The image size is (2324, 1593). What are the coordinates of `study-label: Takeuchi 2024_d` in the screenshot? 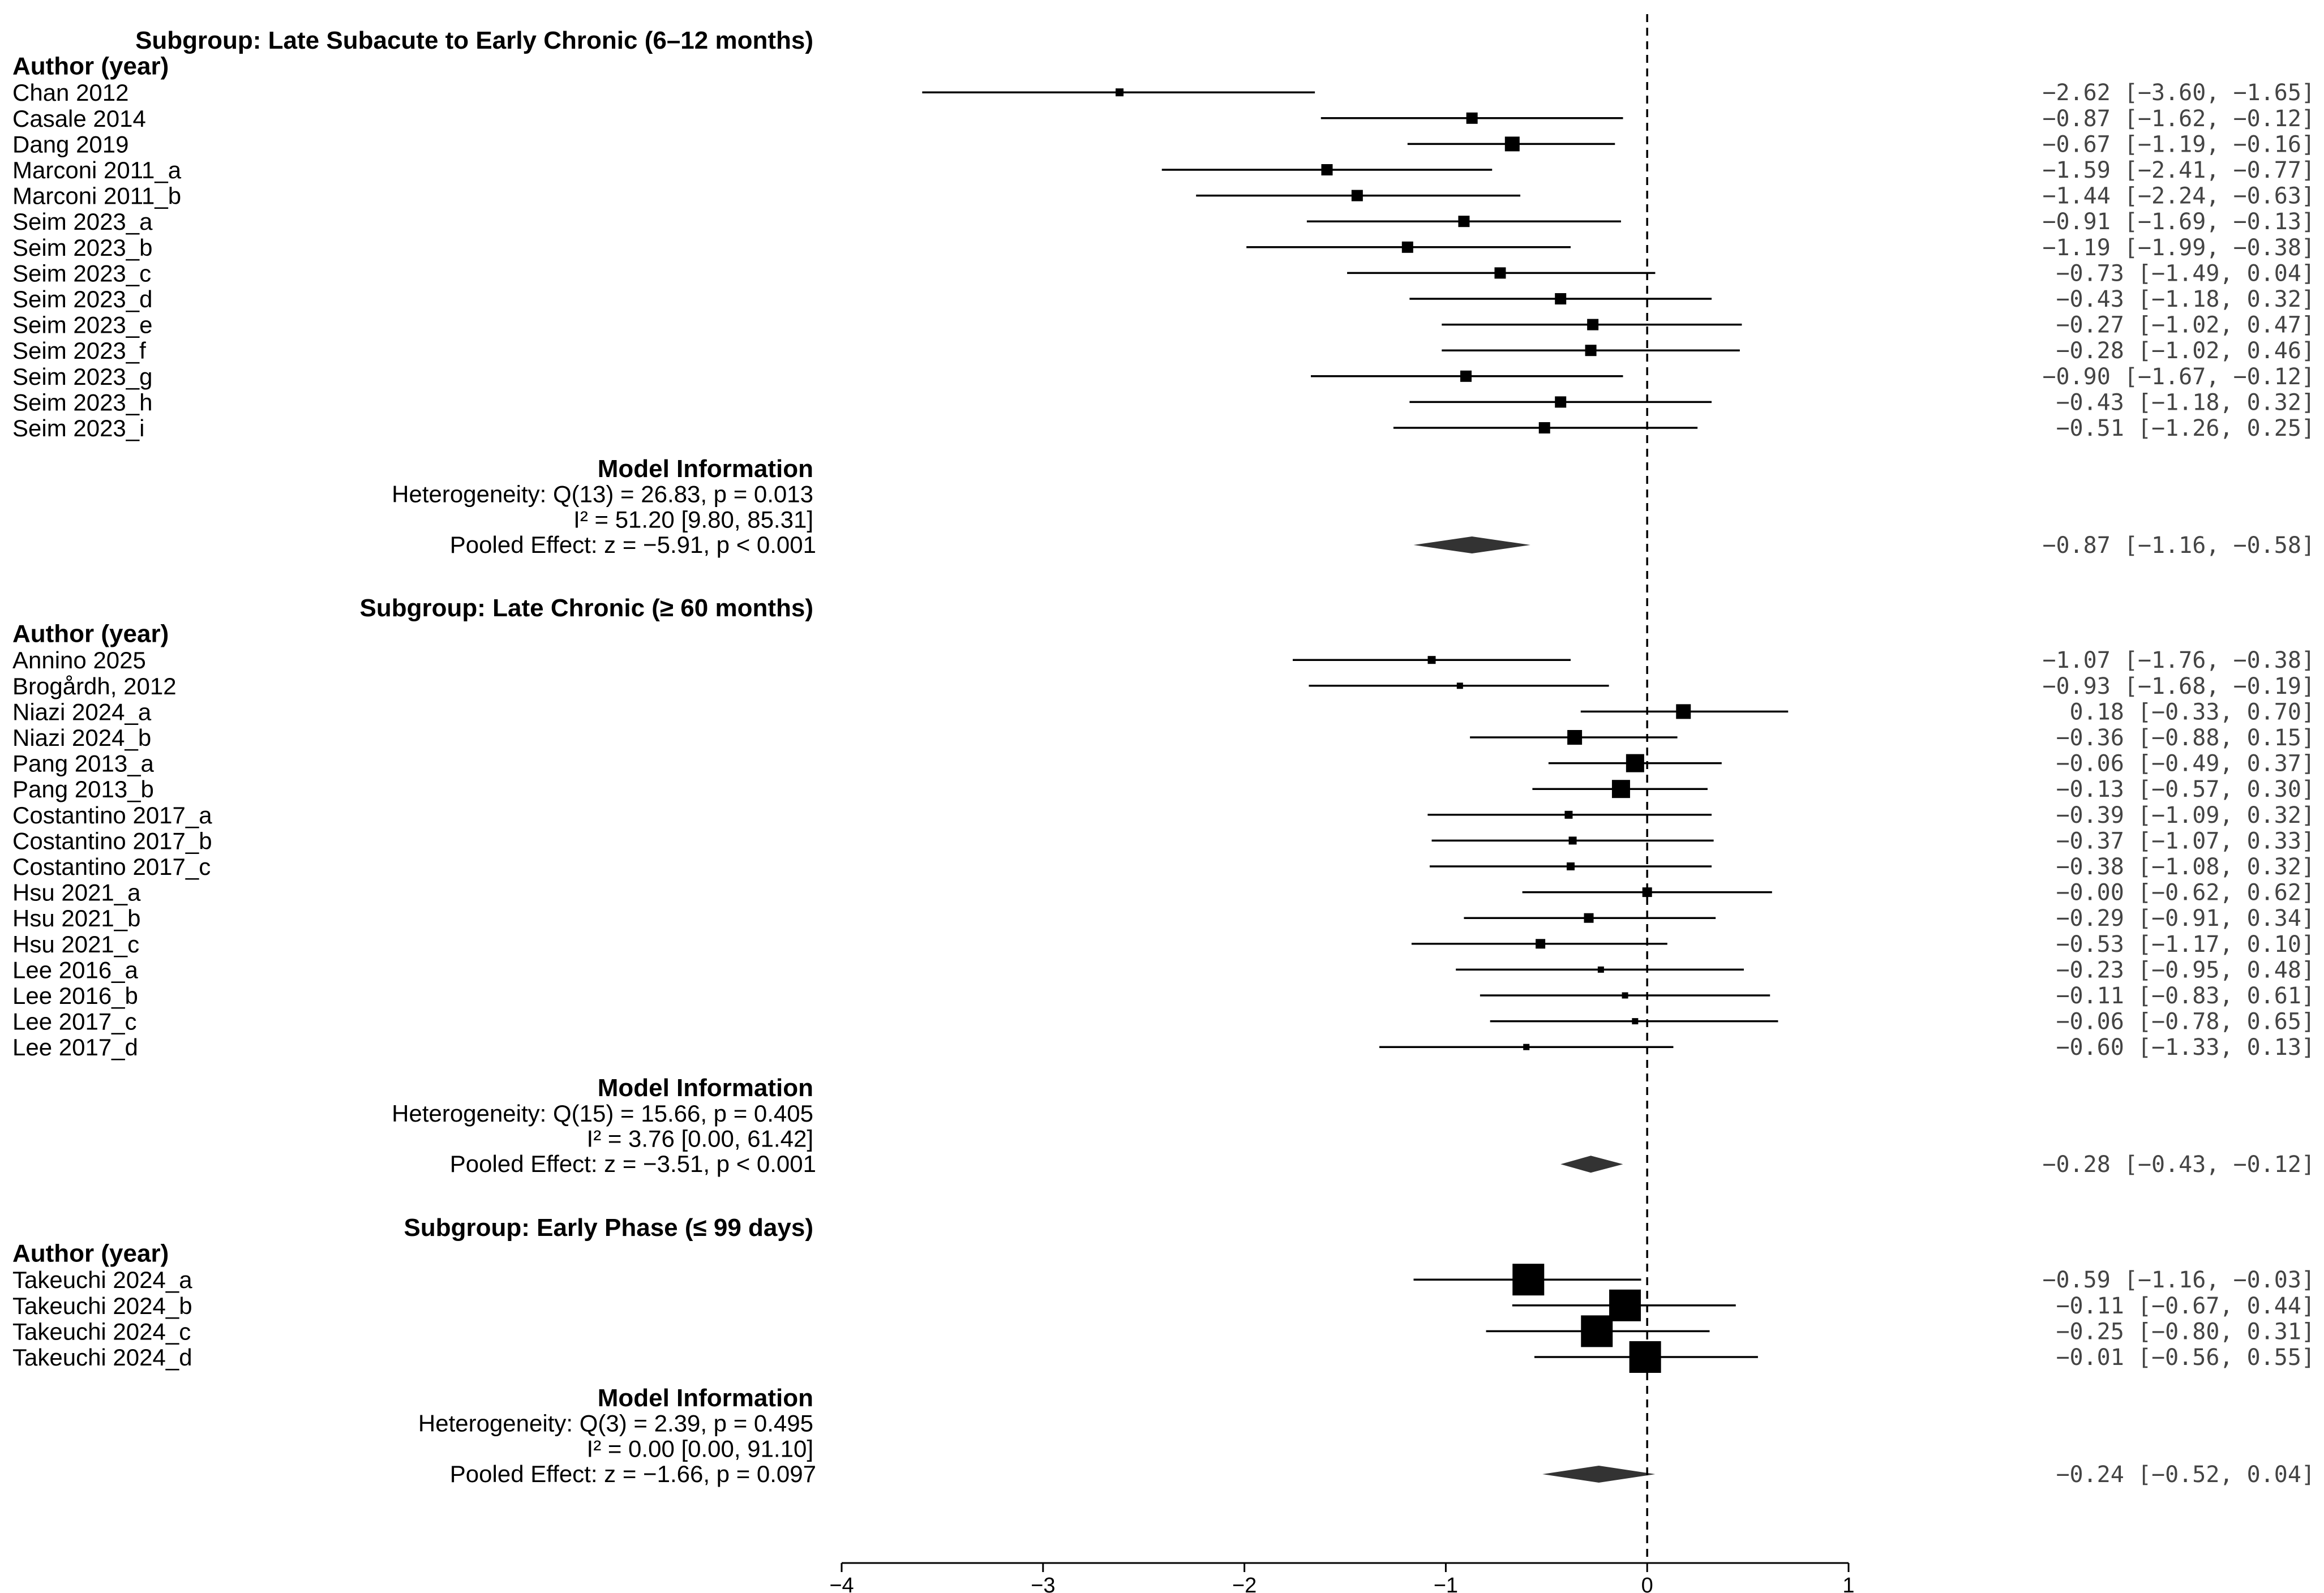 It's located at (102, 1357).